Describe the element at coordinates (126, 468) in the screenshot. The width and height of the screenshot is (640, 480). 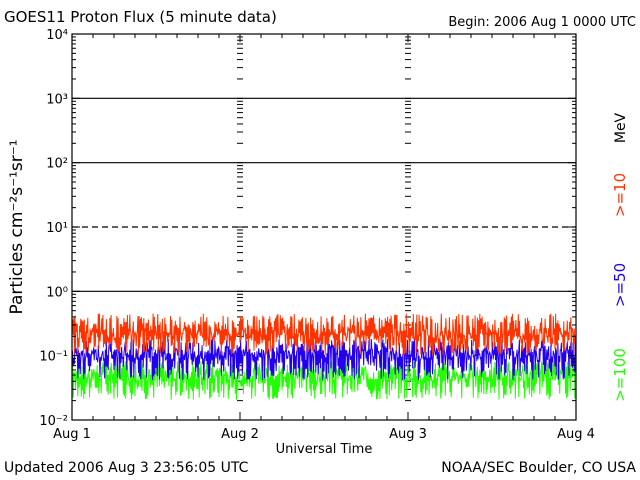
I see `updated-timestamp: Updated 2006 Aug 3 23:56:05 UTC` at that location.